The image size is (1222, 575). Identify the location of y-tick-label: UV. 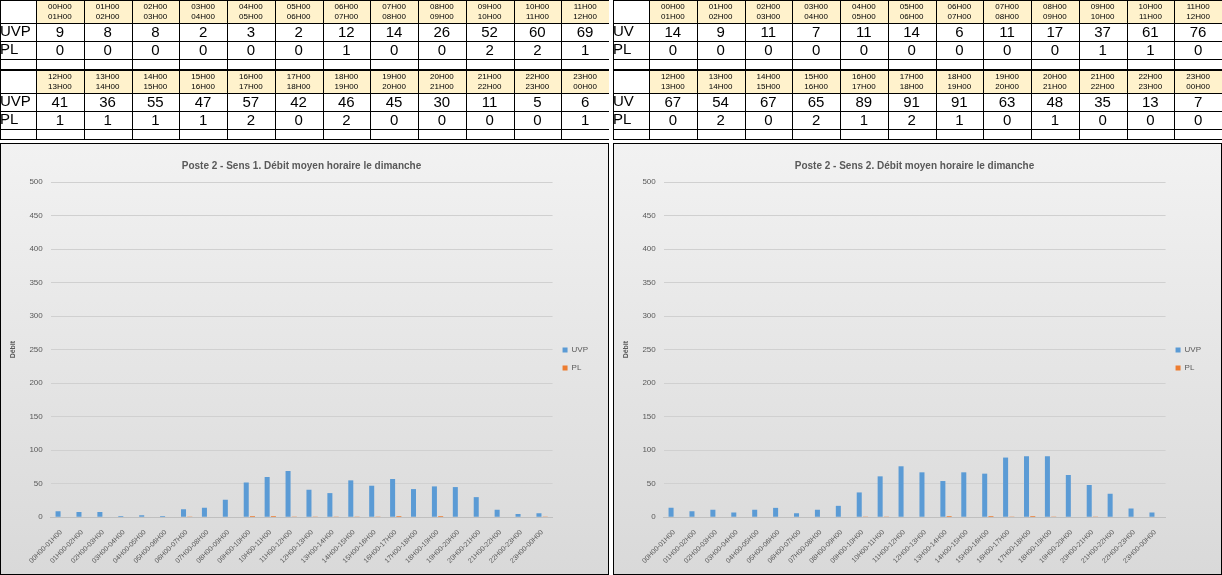
(623, 101).